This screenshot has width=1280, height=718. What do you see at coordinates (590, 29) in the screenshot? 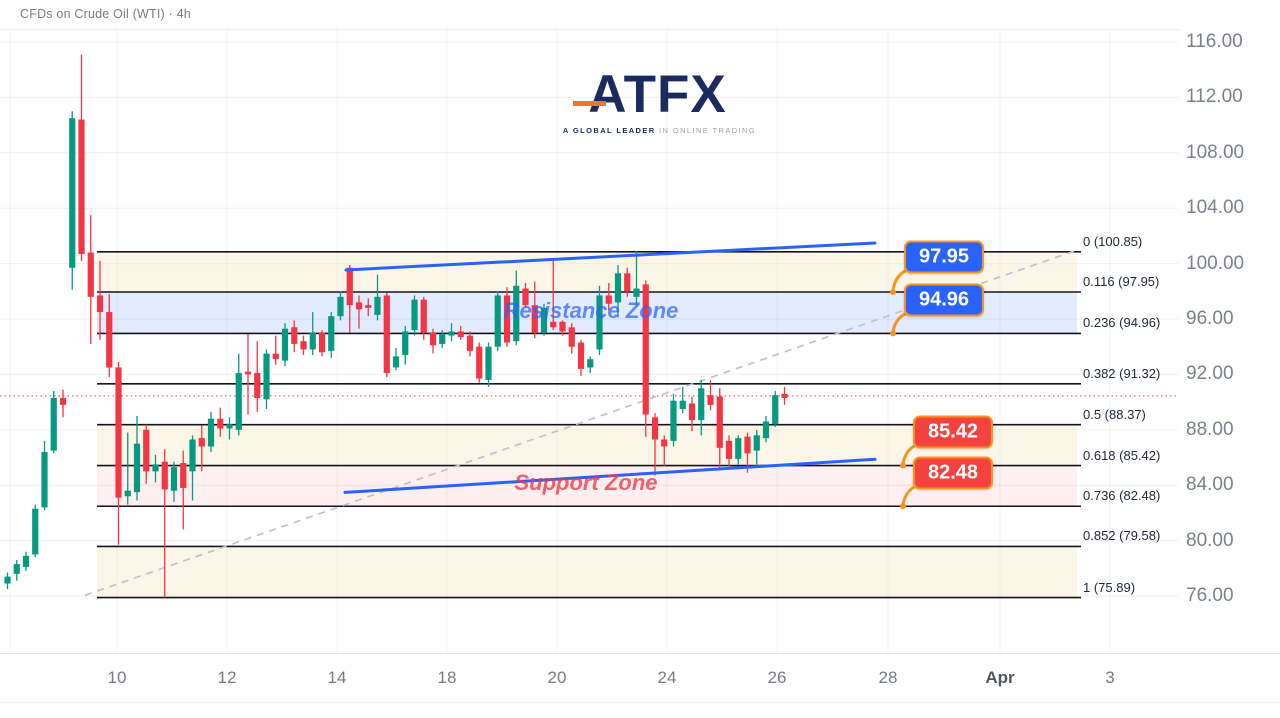
I see `header-divider` at bounding box center [590, 29].